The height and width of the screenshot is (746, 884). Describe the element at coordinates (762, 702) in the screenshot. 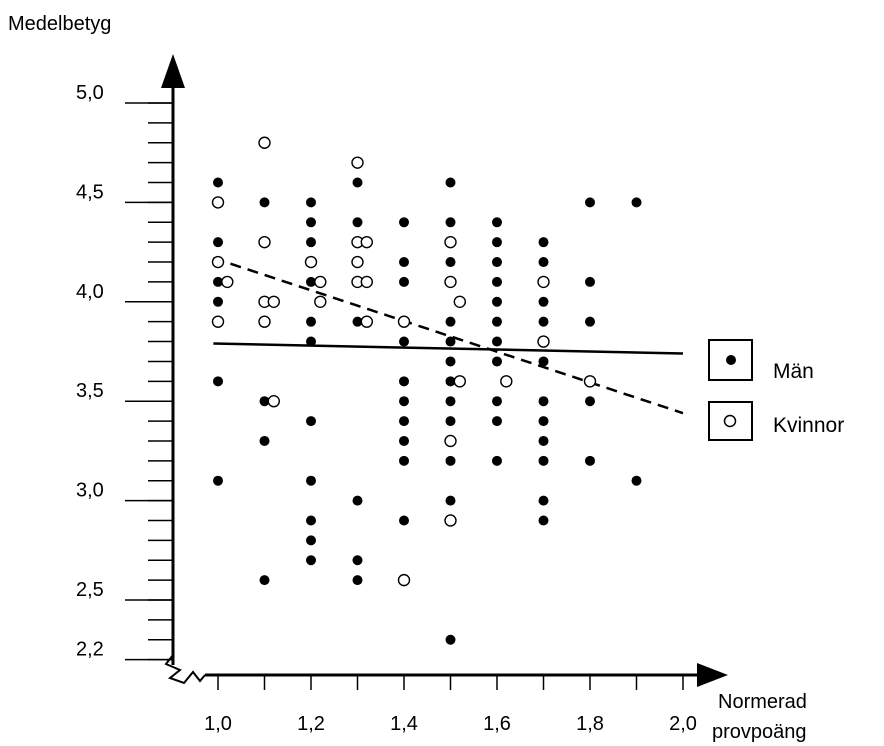

I see `x-axis-title-line1: Normerad` at that location.